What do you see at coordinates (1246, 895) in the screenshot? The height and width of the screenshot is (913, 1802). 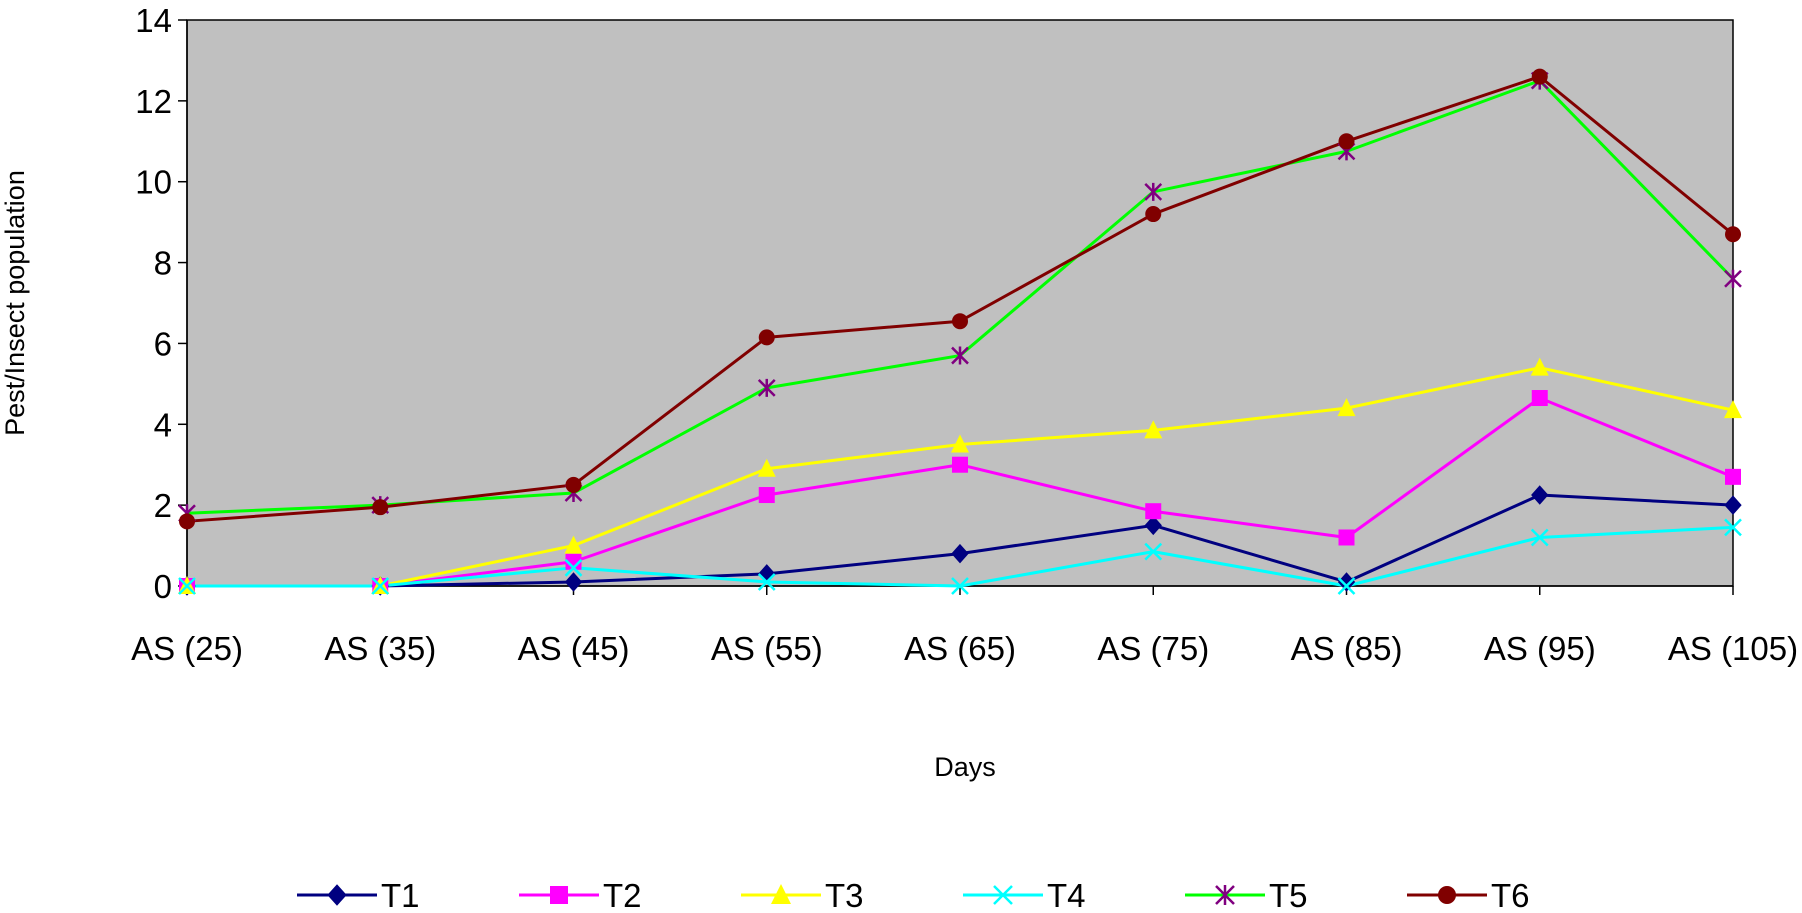 I see `legend-item-t5: T5` at bounding box center [1246, 895].